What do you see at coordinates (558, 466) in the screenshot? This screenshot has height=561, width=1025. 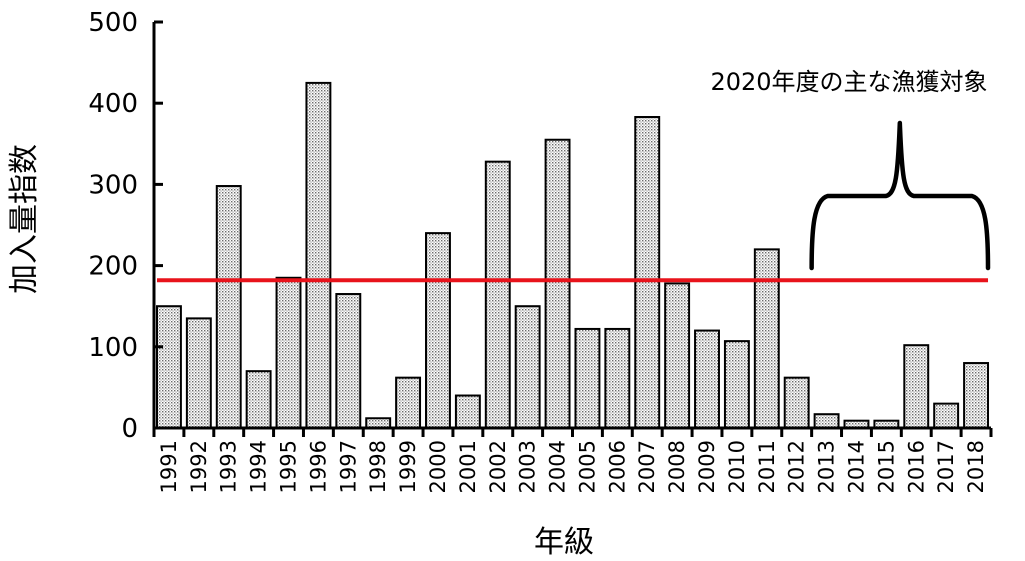 I see `x-tick-label: 2004` at bounding box center [558, 466].